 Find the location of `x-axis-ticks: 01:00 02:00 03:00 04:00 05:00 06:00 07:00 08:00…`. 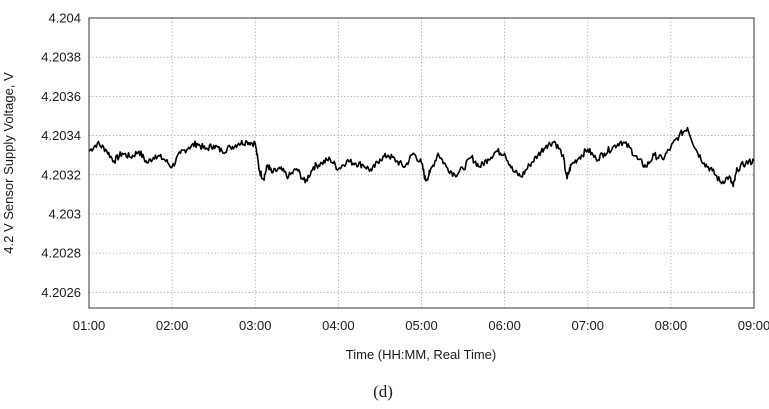

x-axis-ticks: 01:00 02:00 03:00 04:00 05:00 06:00 07:00 08:00… is located at coordinates (421, 325).